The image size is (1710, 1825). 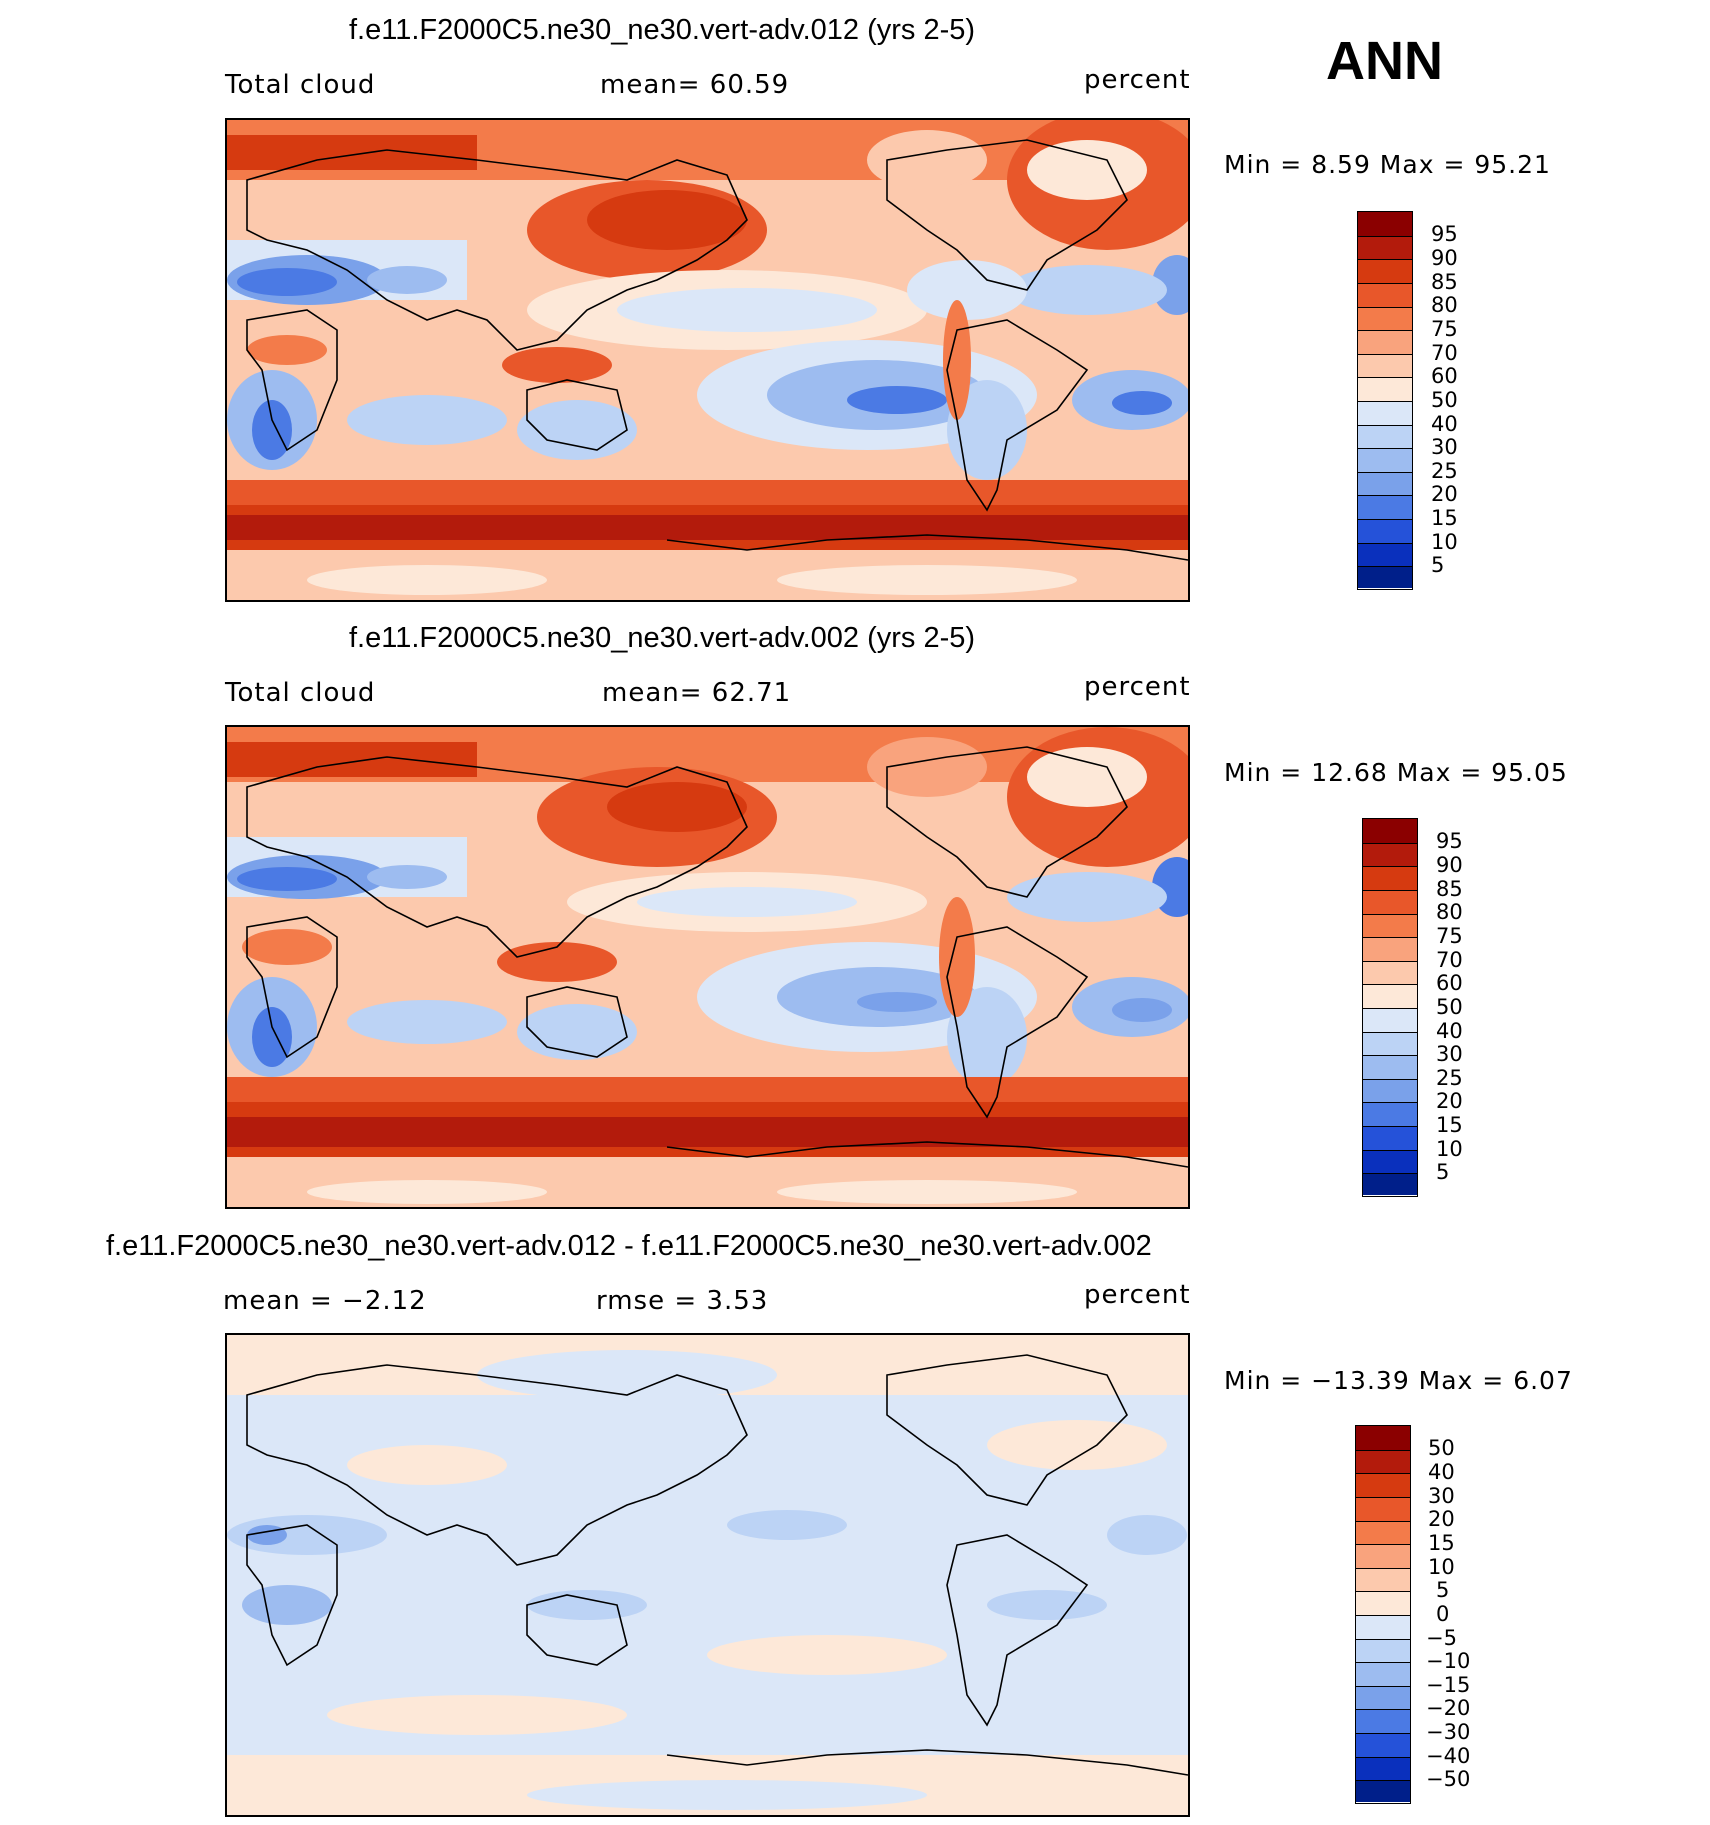 I want to click on colorbar-tick-label: 80, so click(x=1449, y=912).